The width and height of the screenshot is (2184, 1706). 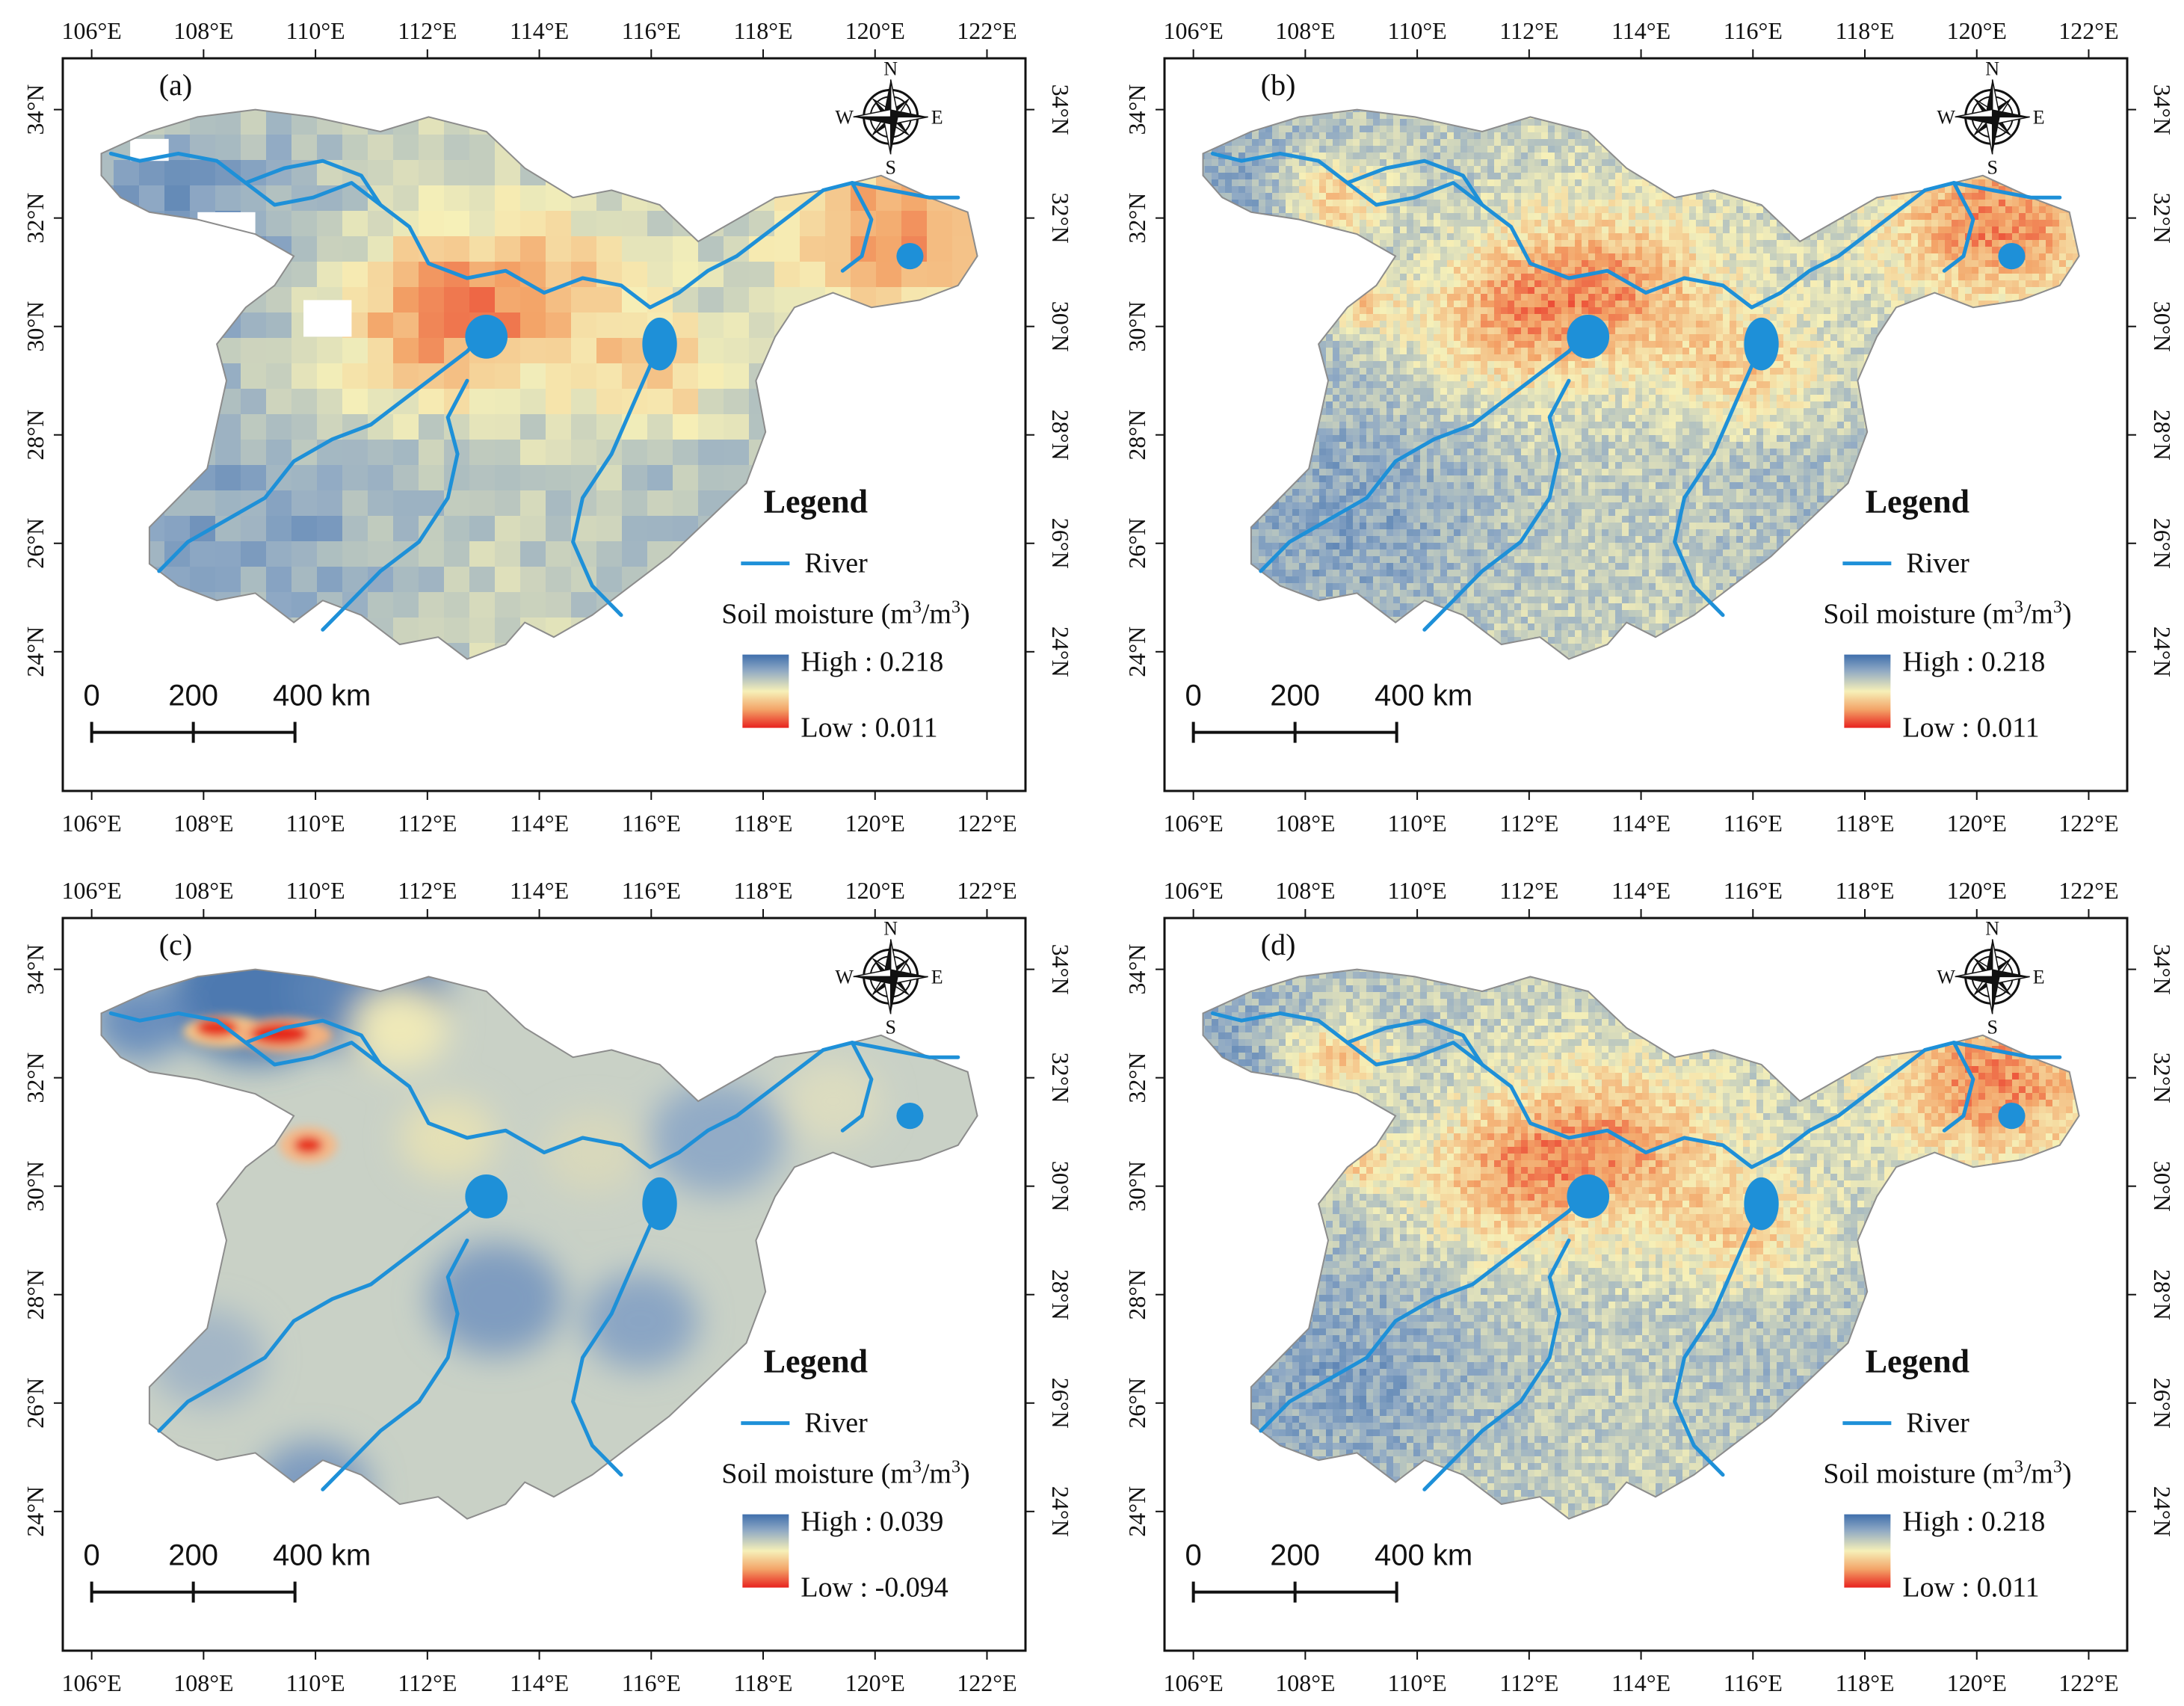 I want to click on legend-title: Legend, so click(x=1917, y=502).